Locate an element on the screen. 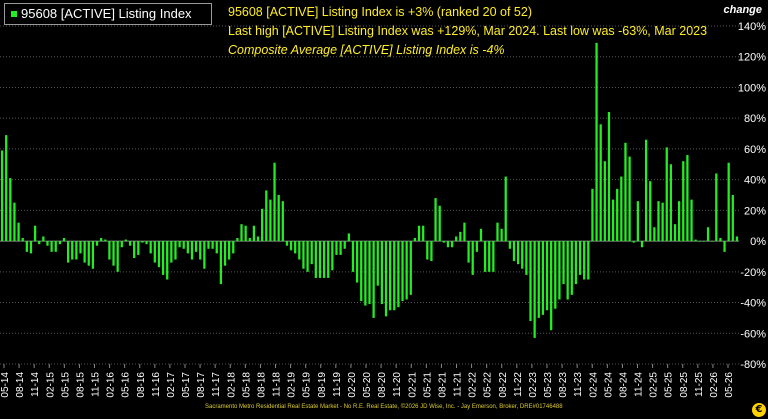 The width and height of the screenshot is (768, 419). x-tick-label: 05-16 is located at coordinates (126, 385).